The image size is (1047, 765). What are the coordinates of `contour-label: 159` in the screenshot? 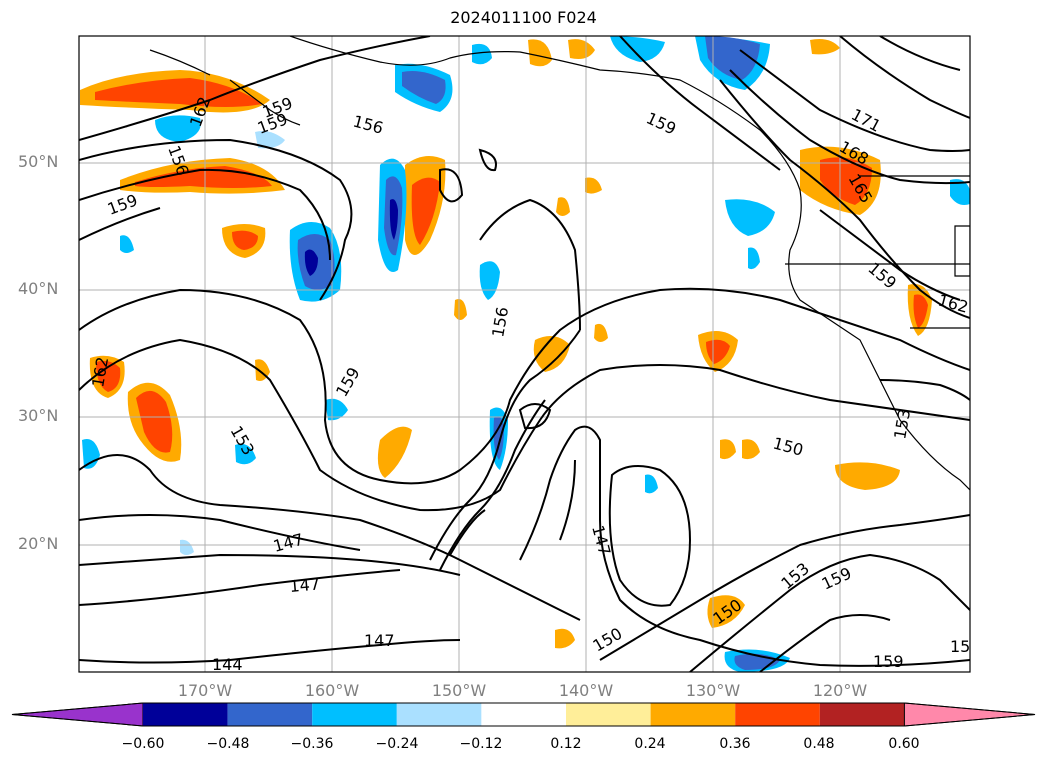 It's located at (888, 661).